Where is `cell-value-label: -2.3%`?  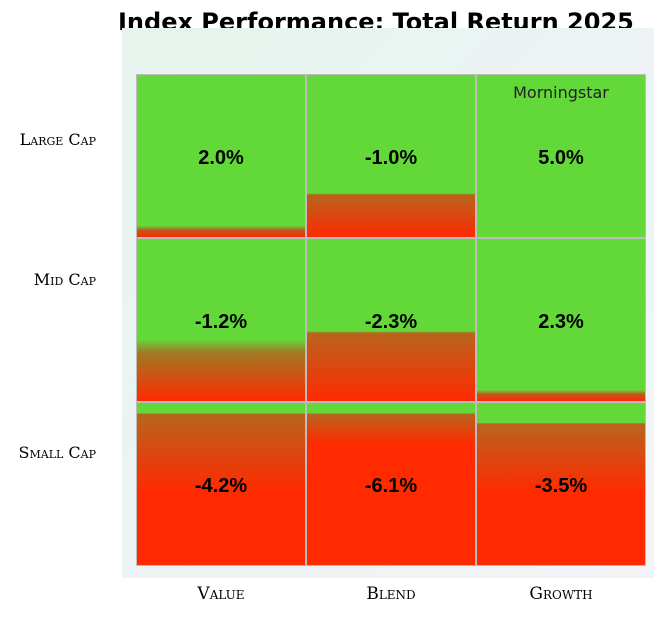 cell-value-label: -2.3% is located at coordinates (391, 322).